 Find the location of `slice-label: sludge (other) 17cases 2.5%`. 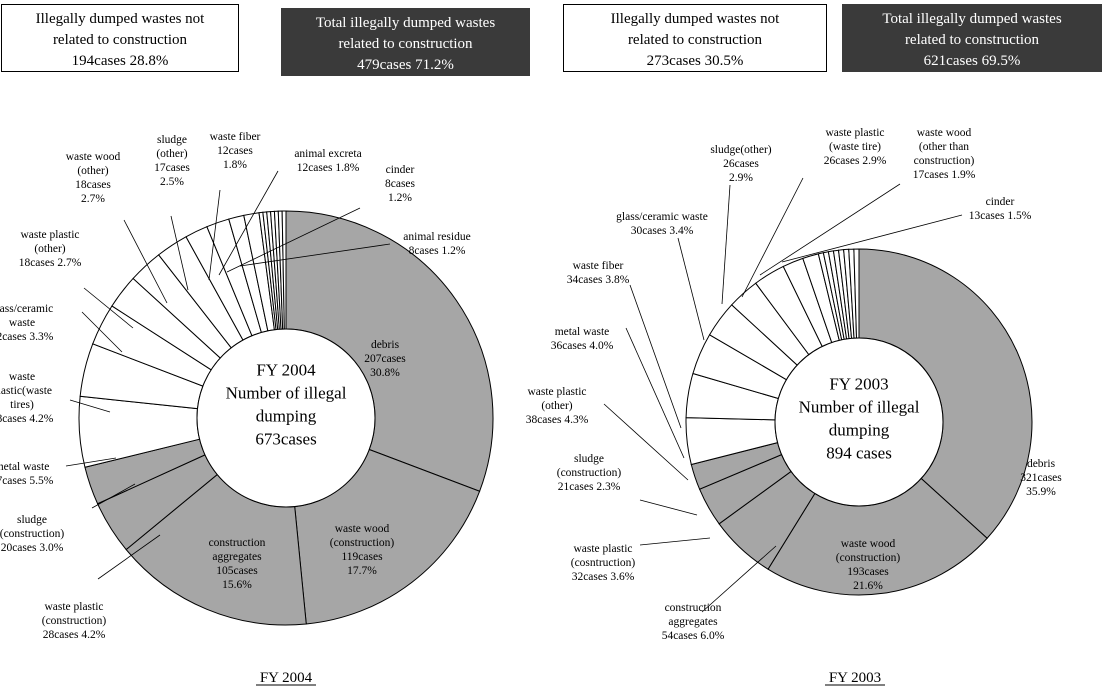

slice-label: sludge (other) 17cases 2.5% is located at coordinates (172, 161).